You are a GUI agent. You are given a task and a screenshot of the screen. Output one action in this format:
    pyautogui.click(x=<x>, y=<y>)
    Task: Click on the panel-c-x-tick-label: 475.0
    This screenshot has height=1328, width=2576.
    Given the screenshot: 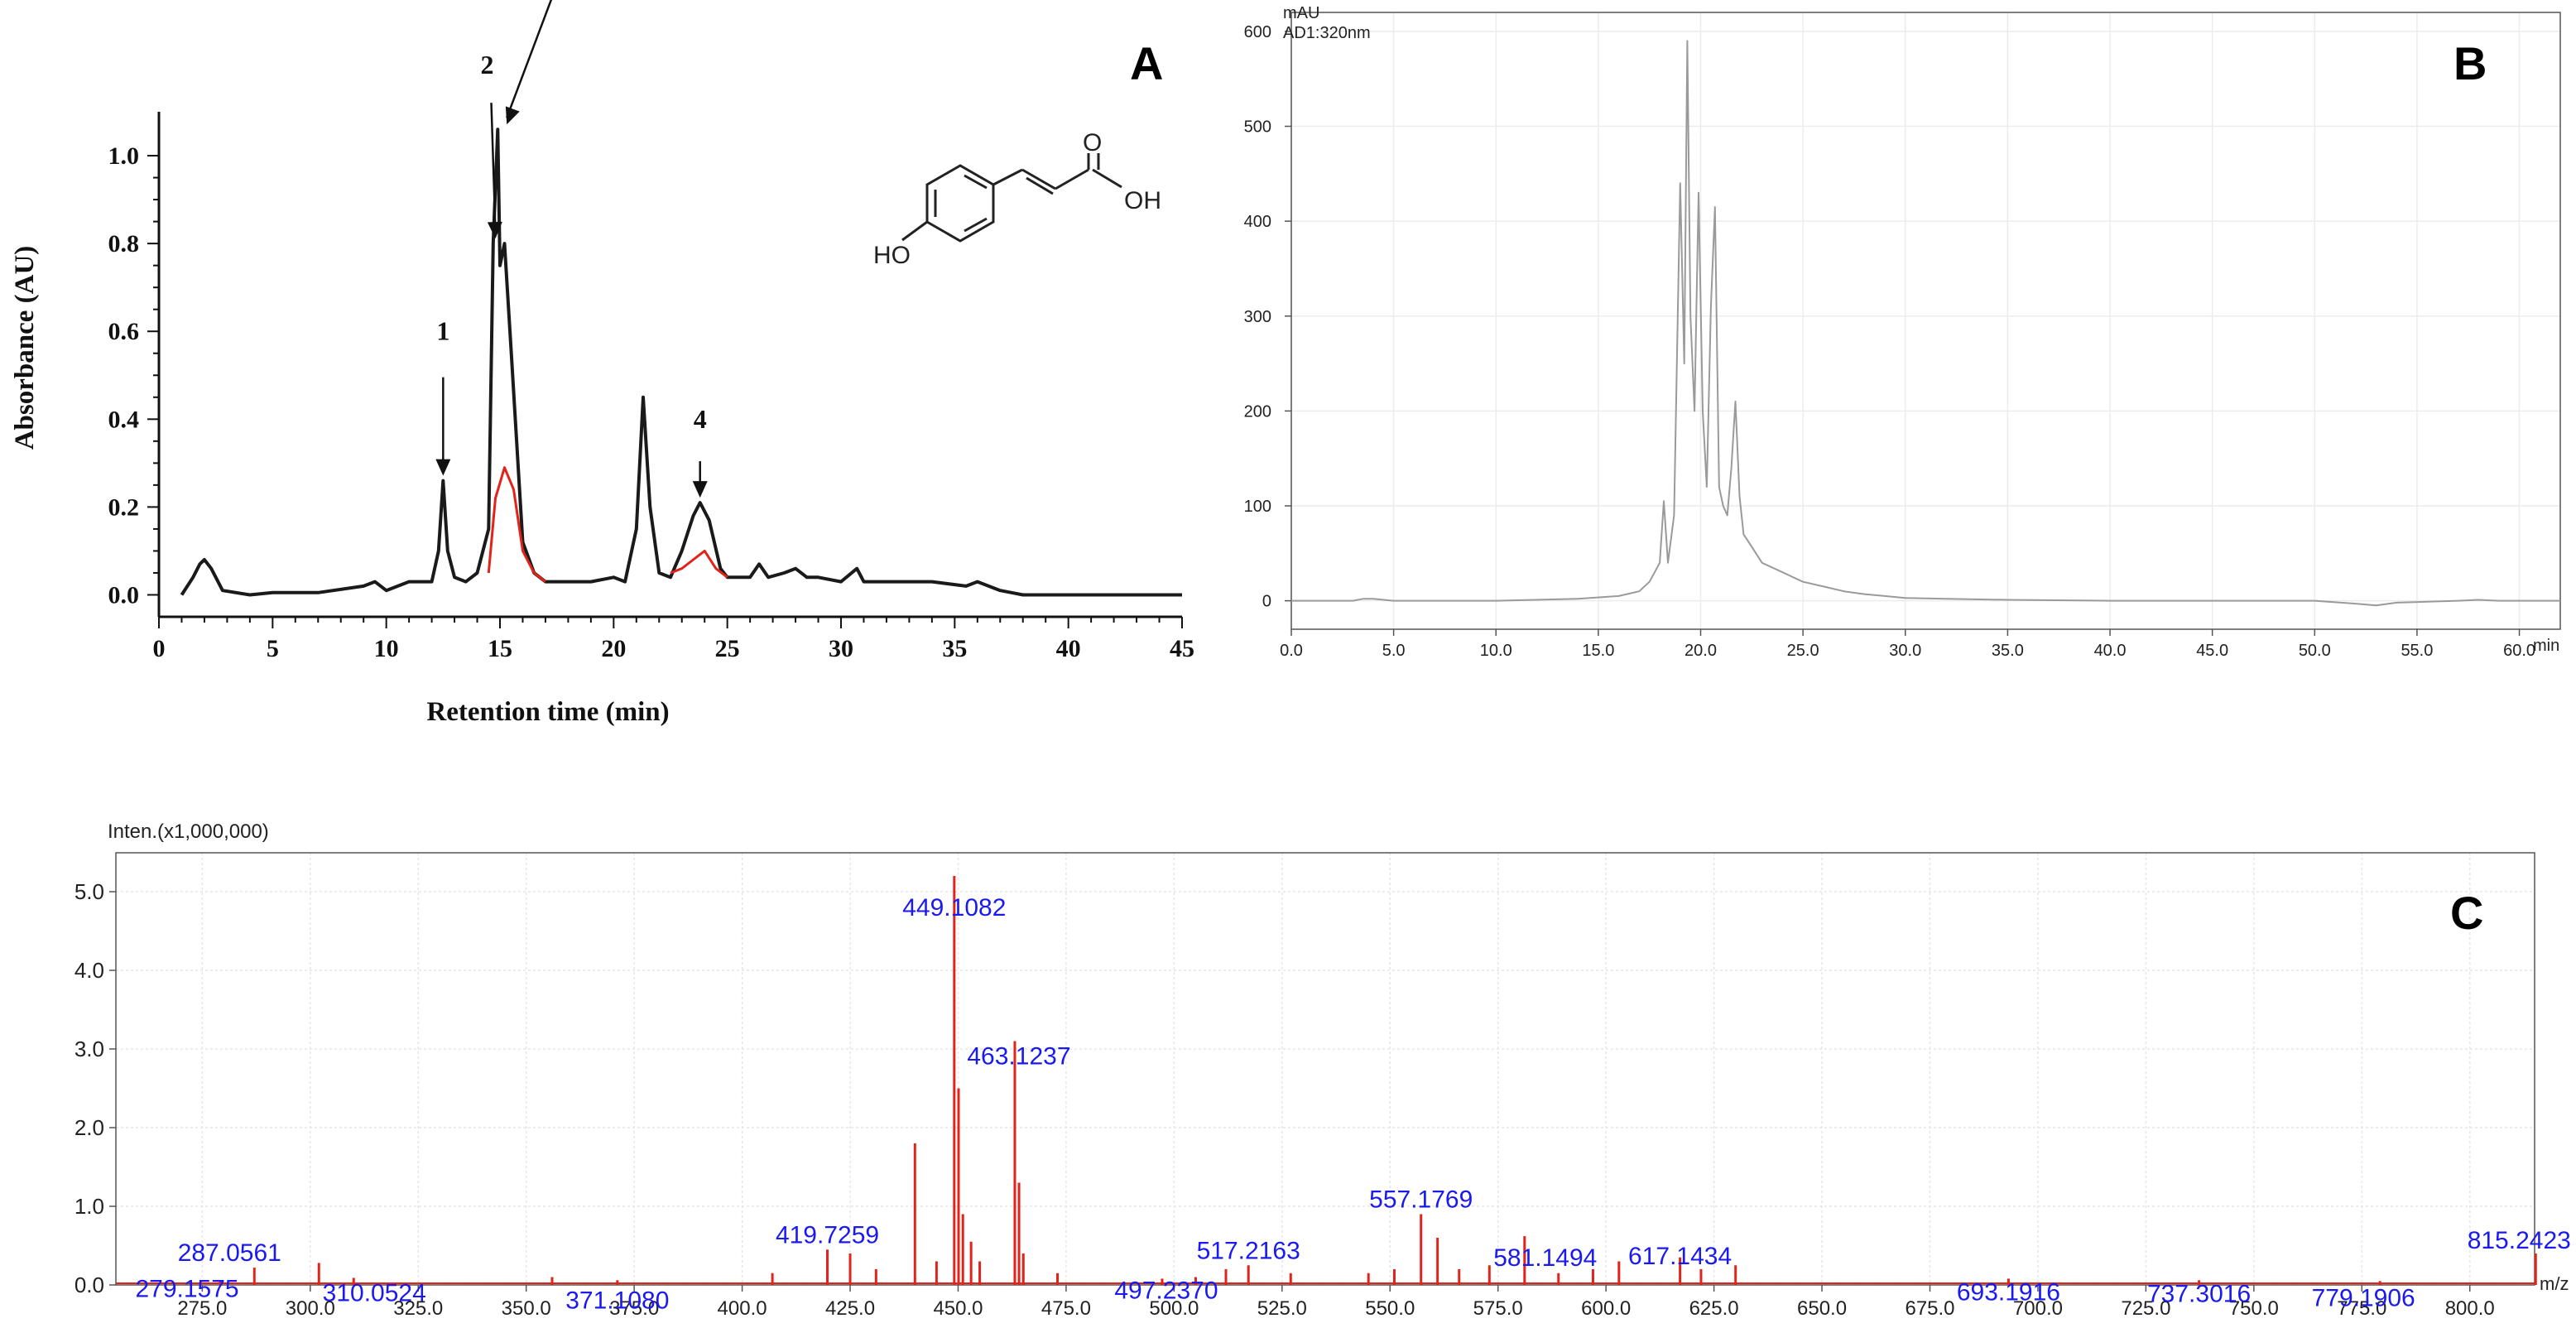 What is the action you would take?
    pyautogui.click(x=1066, y=1308)
    